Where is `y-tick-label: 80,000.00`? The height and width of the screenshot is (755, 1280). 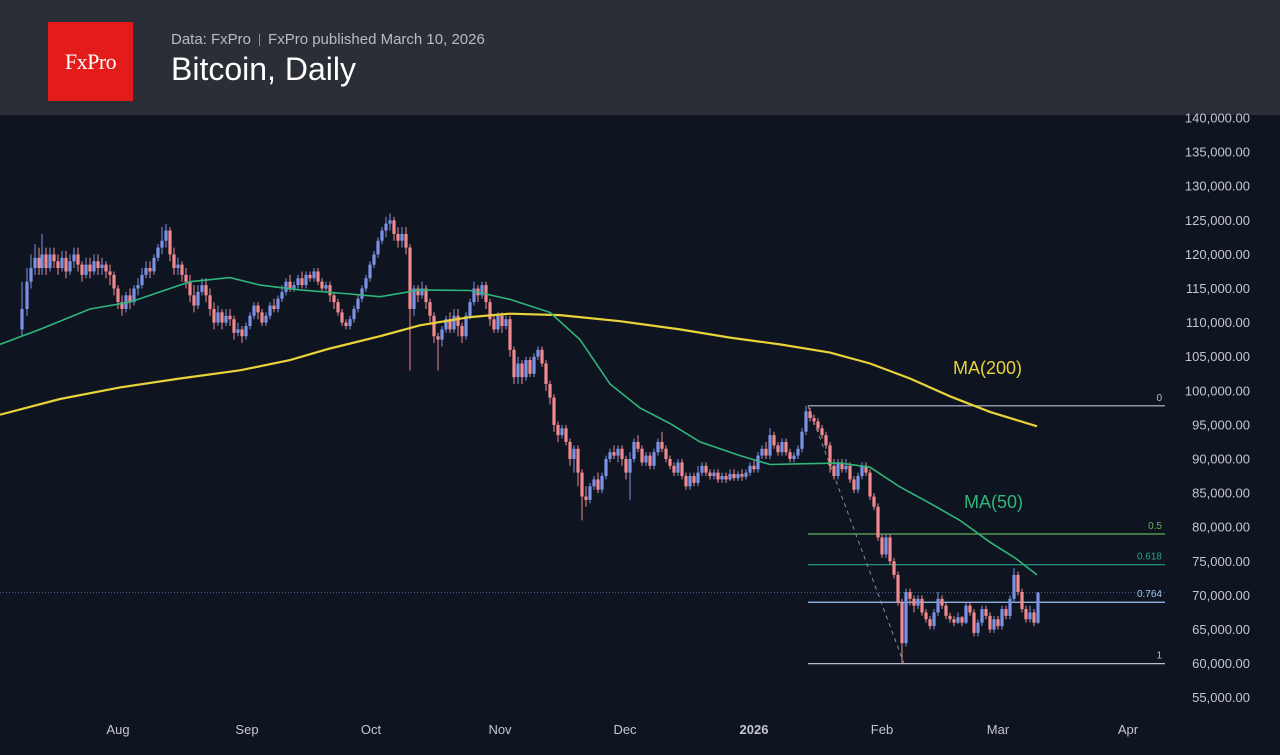 y-tick-label: 80,000.00 is located at coordinates (1221, 527).